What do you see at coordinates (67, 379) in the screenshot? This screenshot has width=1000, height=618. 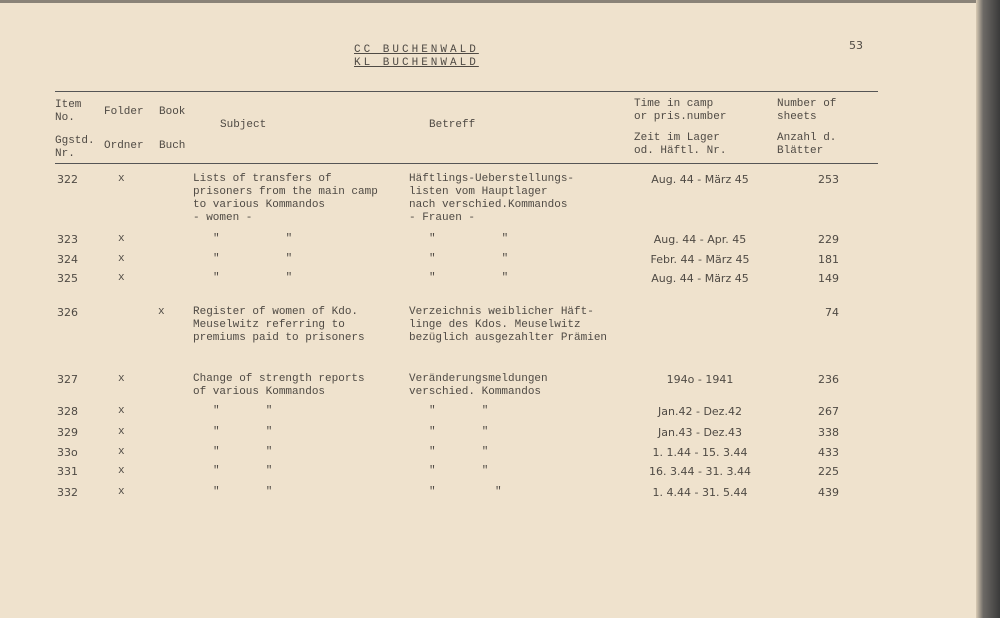 I see `item-number: 327` at bounding box center [67, 379].